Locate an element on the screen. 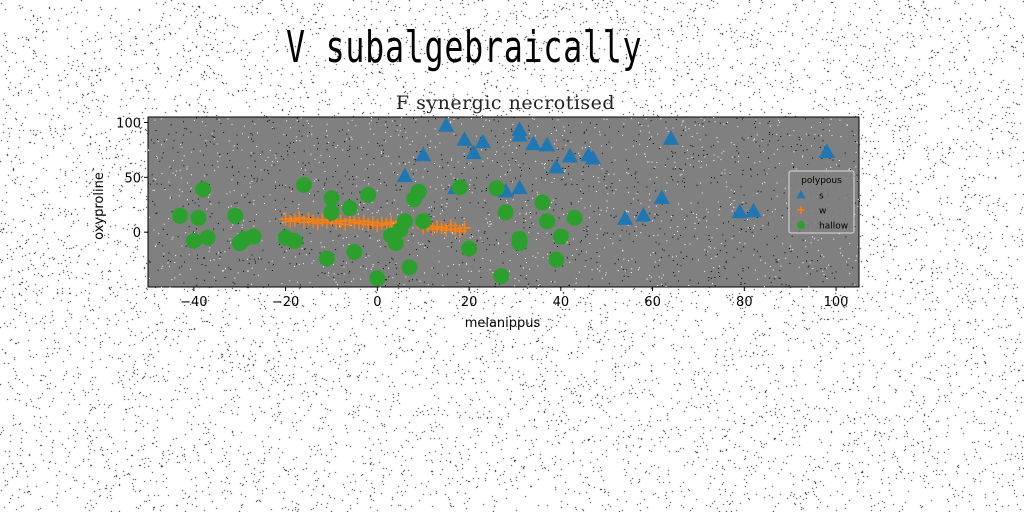  x-tick-label: 40 is located at coordinates (561, 302).